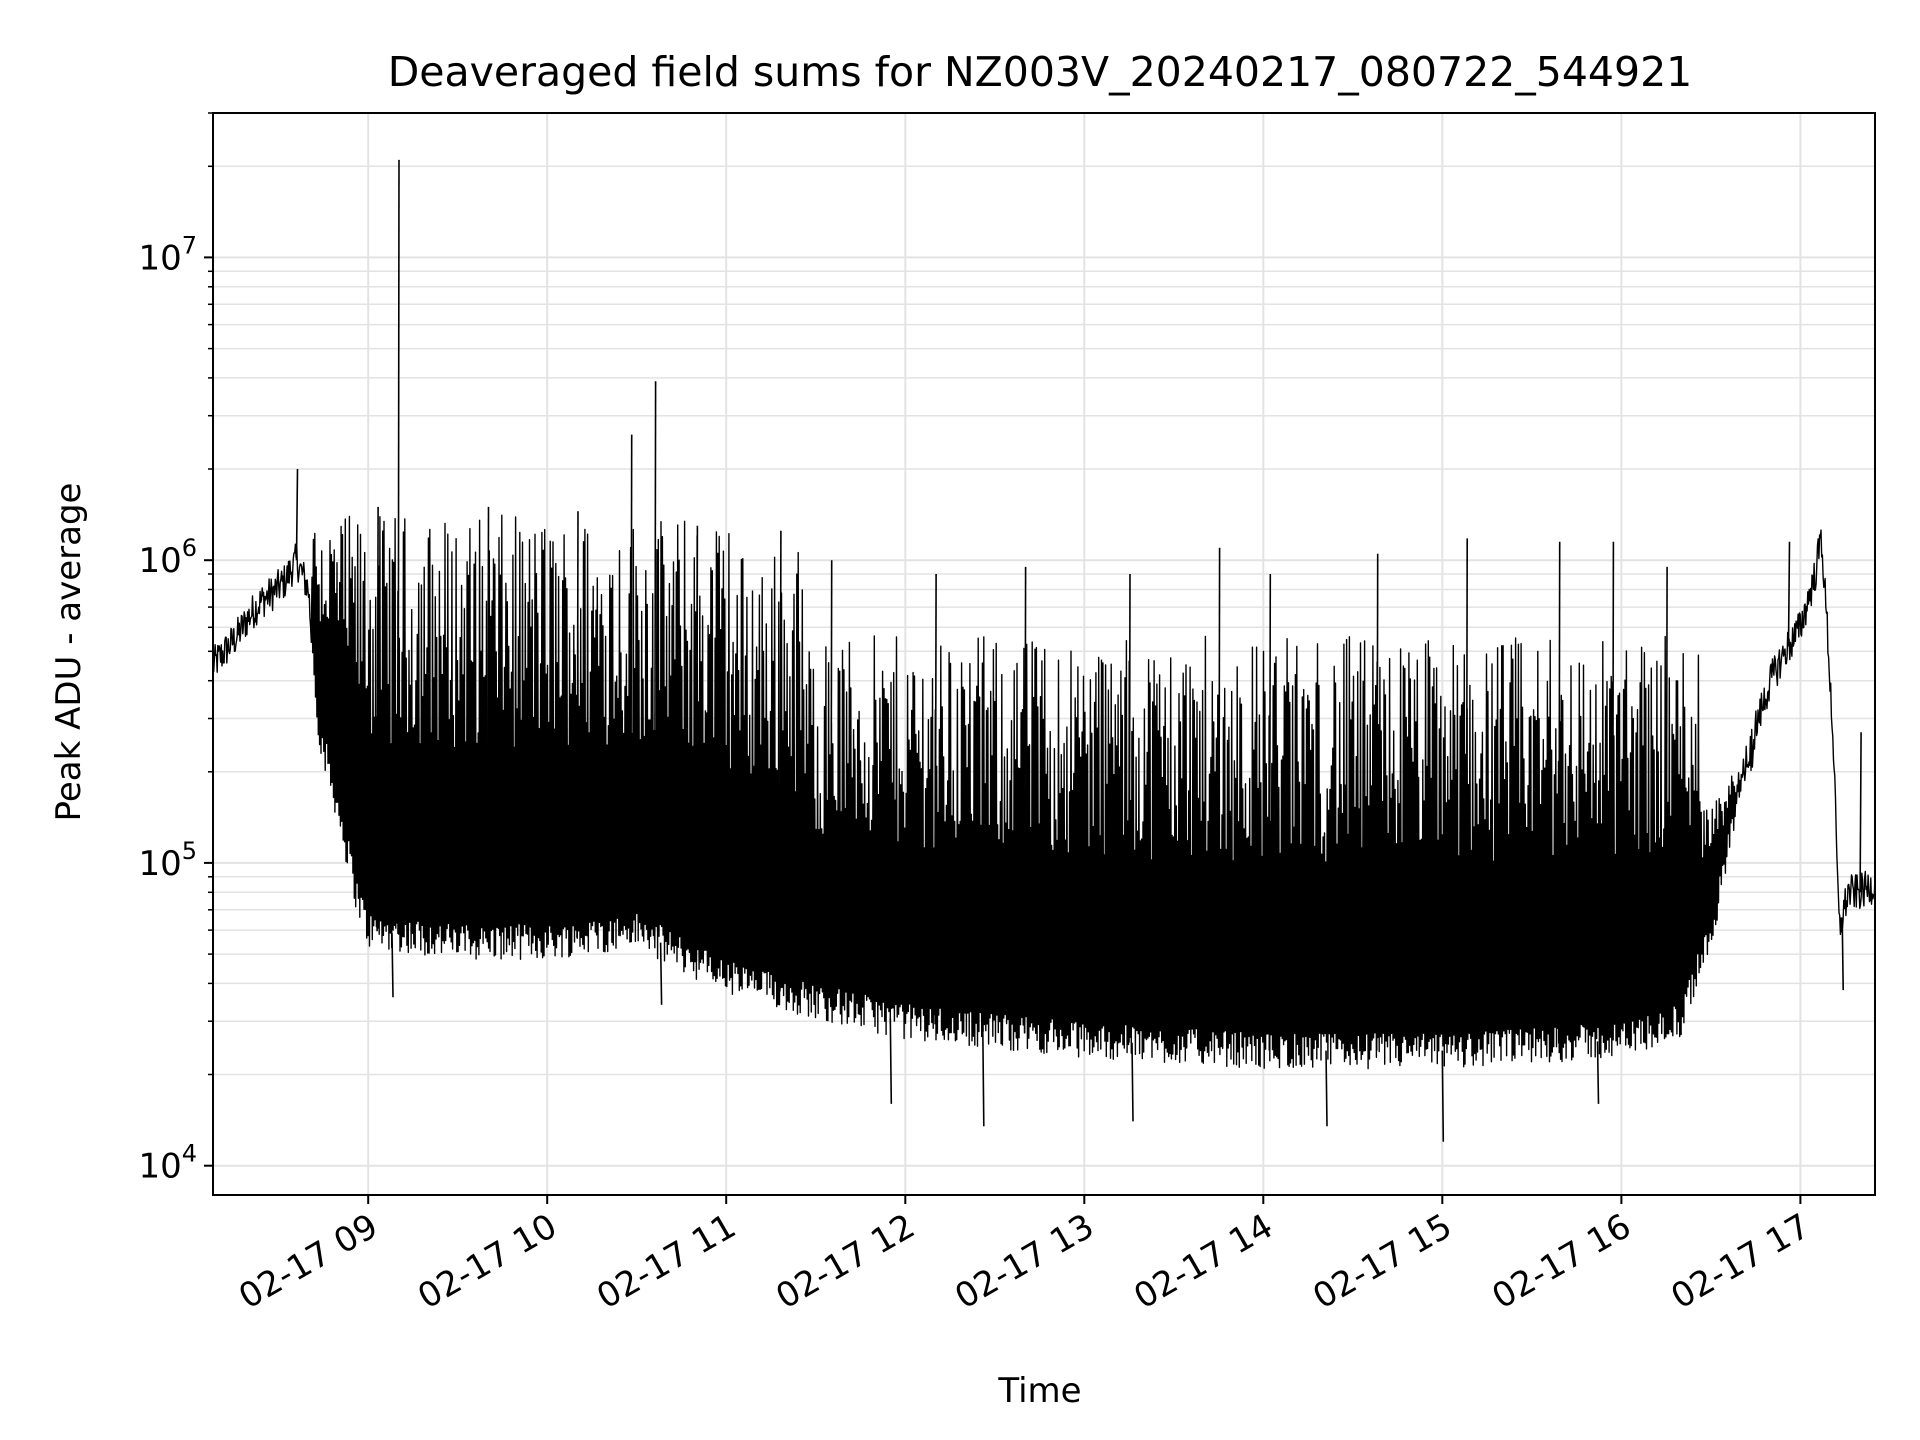  I want to click on y-tick-label: 10⁷, so click(167, 254).